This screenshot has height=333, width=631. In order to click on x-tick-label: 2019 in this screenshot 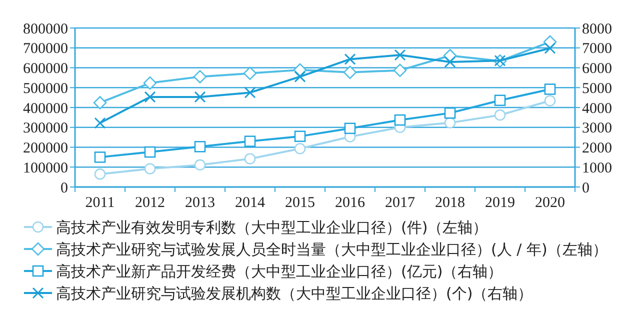, I will do `click(500, 203)`.